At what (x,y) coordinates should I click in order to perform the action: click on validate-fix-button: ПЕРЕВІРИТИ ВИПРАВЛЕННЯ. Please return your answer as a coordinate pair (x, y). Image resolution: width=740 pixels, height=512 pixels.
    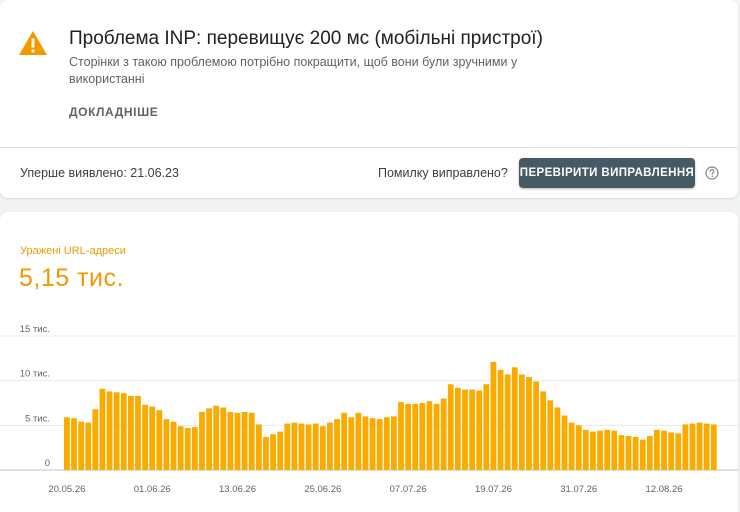
    Looking at the image, I should click on (607, 173).